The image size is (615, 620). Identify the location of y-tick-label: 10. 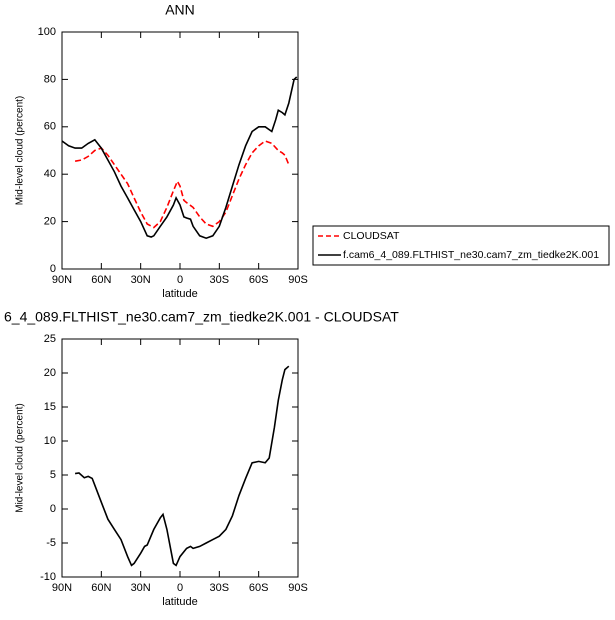
(50, 441).